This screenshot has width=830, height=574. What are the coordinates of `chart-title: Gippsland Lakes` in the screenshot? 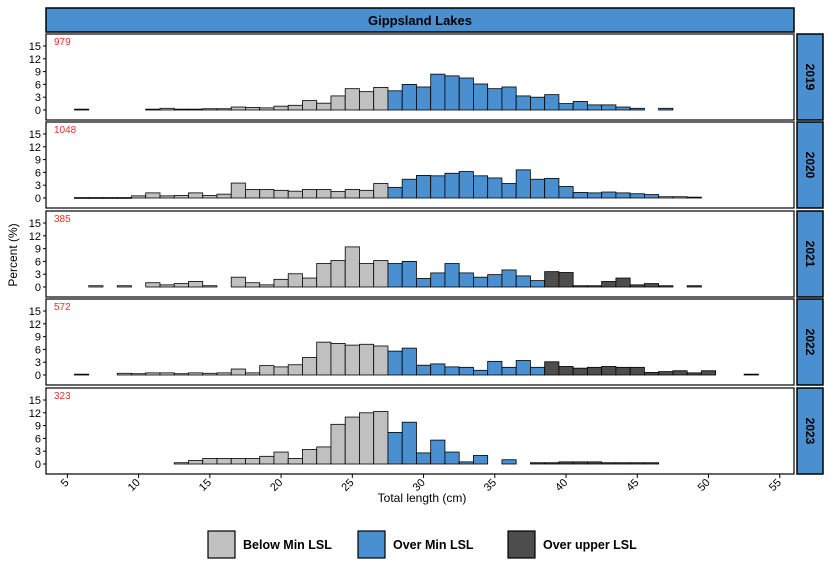 It's located at (420, 20).